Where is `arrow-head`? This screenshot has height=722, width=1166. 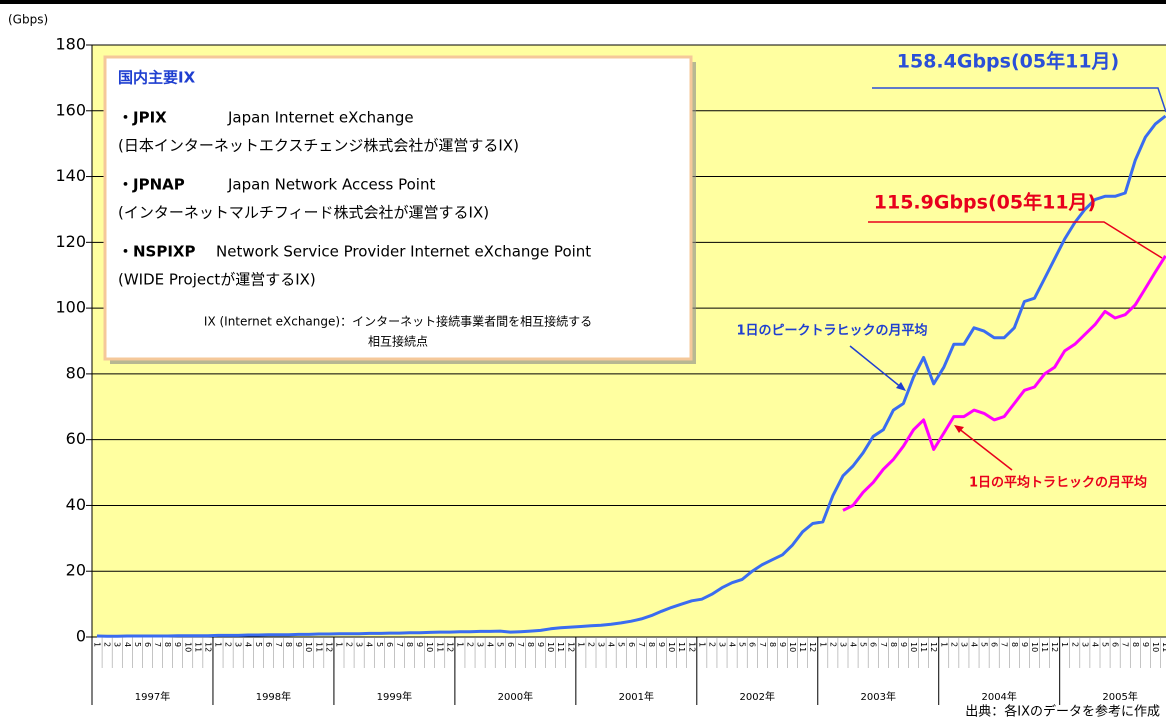
arrow-head is located at coordinates (901, 386).